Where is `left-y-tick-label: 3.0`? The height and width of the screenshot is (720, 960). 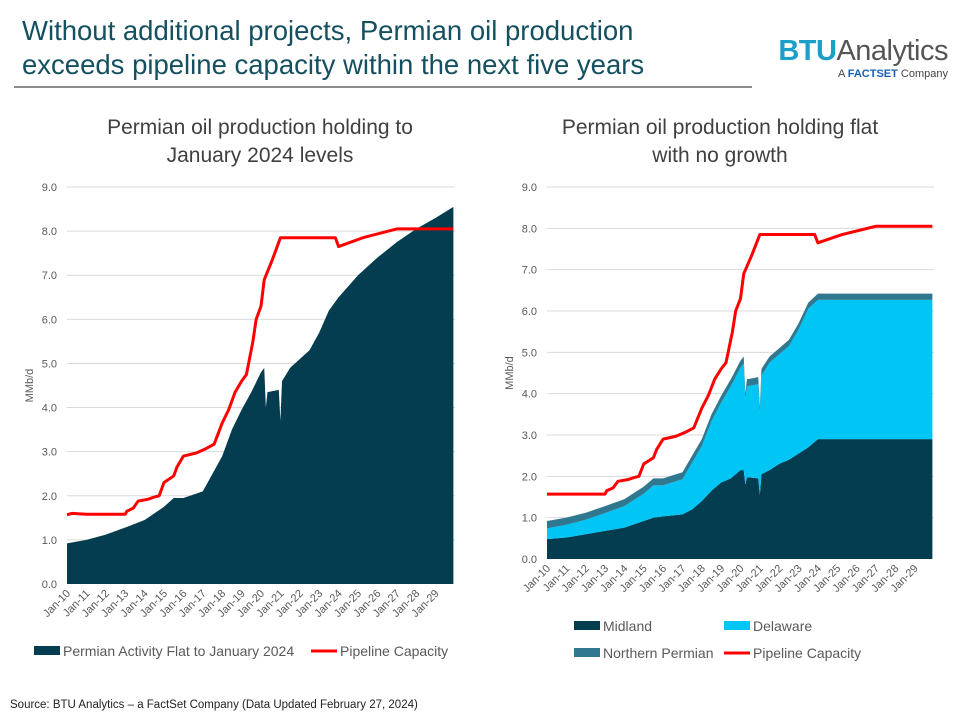
left-y-tick-label: 3.0 is located at coordinates (49, 453).